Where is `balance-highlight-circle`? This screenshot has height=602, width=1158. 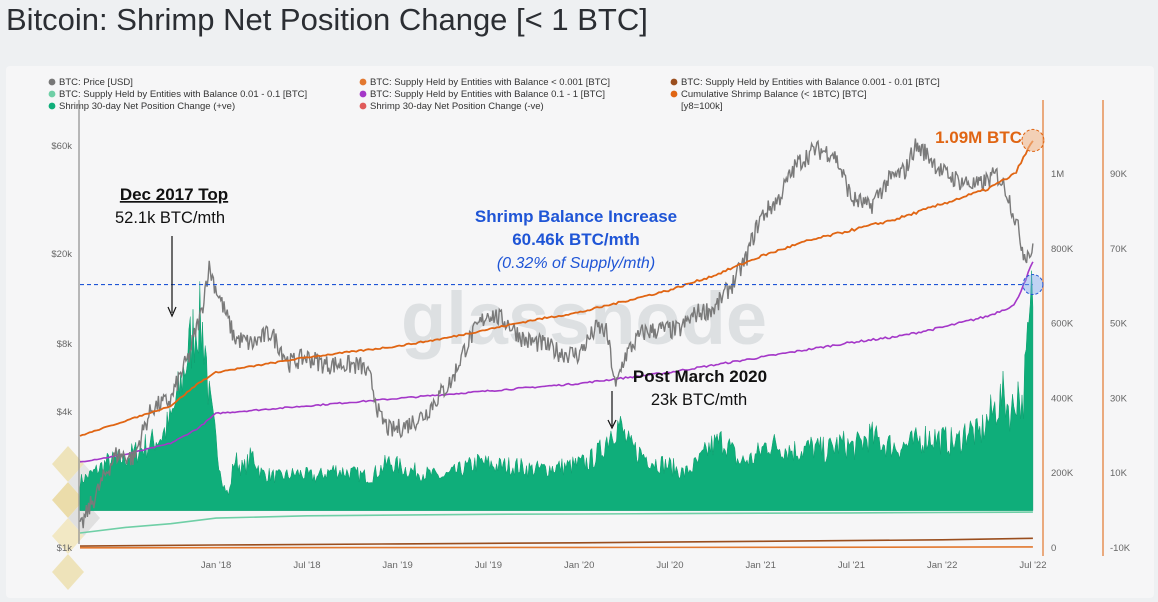
balance-highlight-circle is located at coordinates (1033, 140).